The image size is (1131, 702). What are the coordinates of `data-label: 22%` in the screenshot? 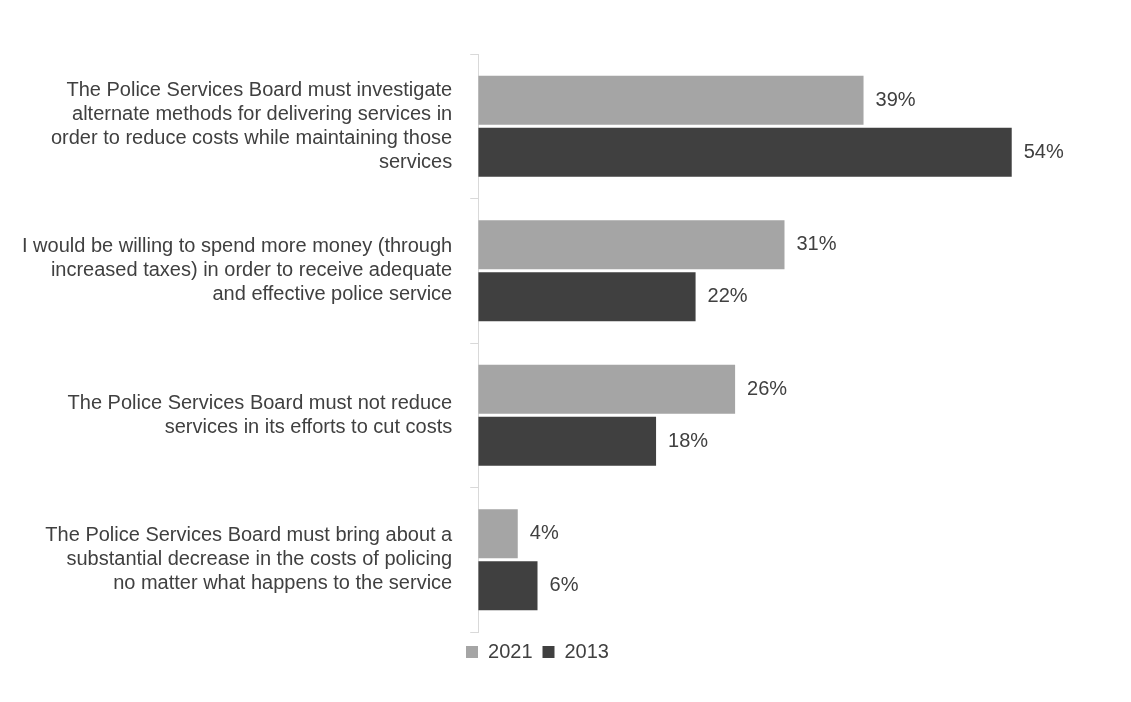 It's located at (727, 295).